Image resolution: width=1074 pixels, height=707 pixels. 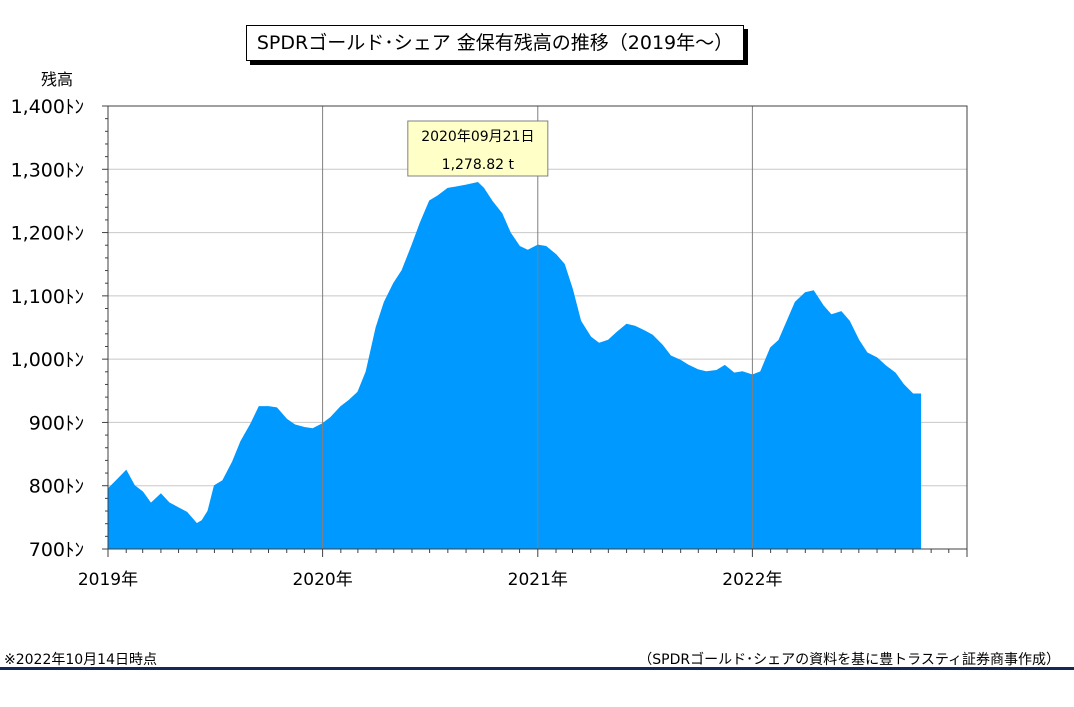 I want to click on footnote-source: （SPDRゴールド･シェアの資料を基に豊トラスティ証券商事作成）, so click(x=849, y=660).